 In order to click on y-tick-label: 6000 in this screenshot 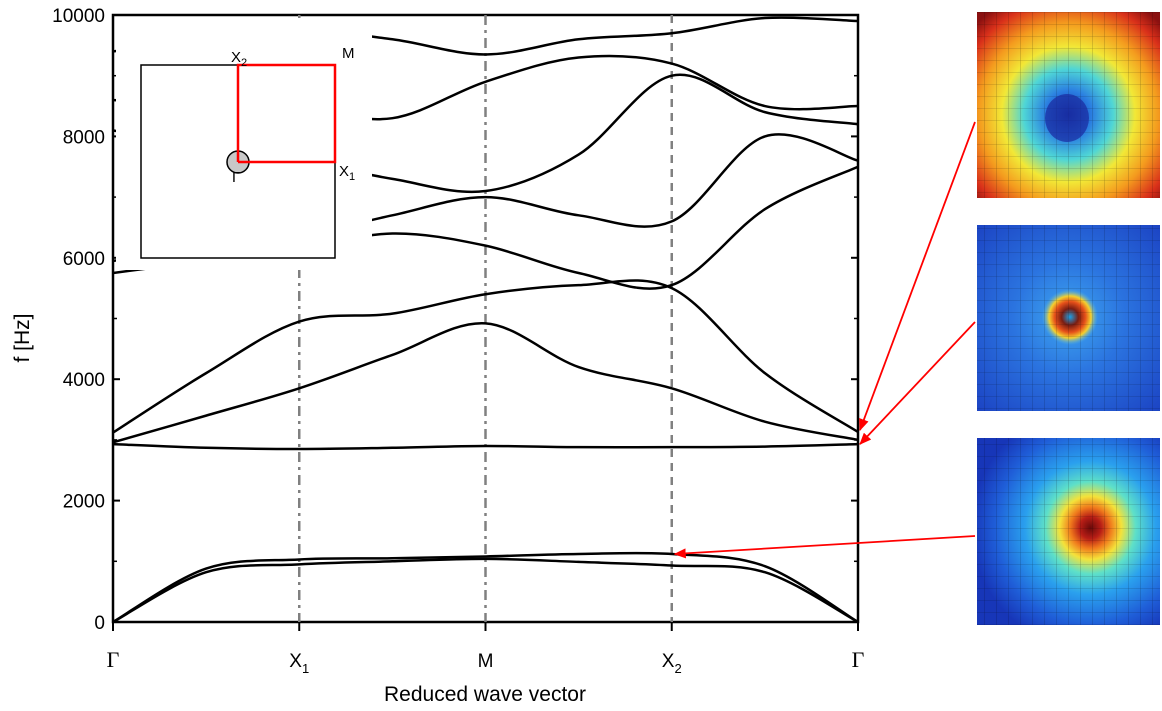, I will do `click(84, 259)`.